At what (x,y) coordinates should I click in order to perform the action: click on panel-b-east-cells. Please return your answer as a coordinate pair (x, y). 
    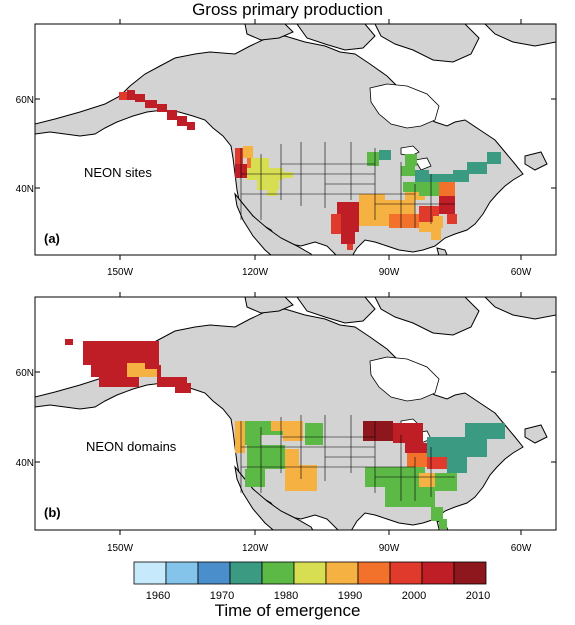
    Looking at the image, I should click on (420, 476).